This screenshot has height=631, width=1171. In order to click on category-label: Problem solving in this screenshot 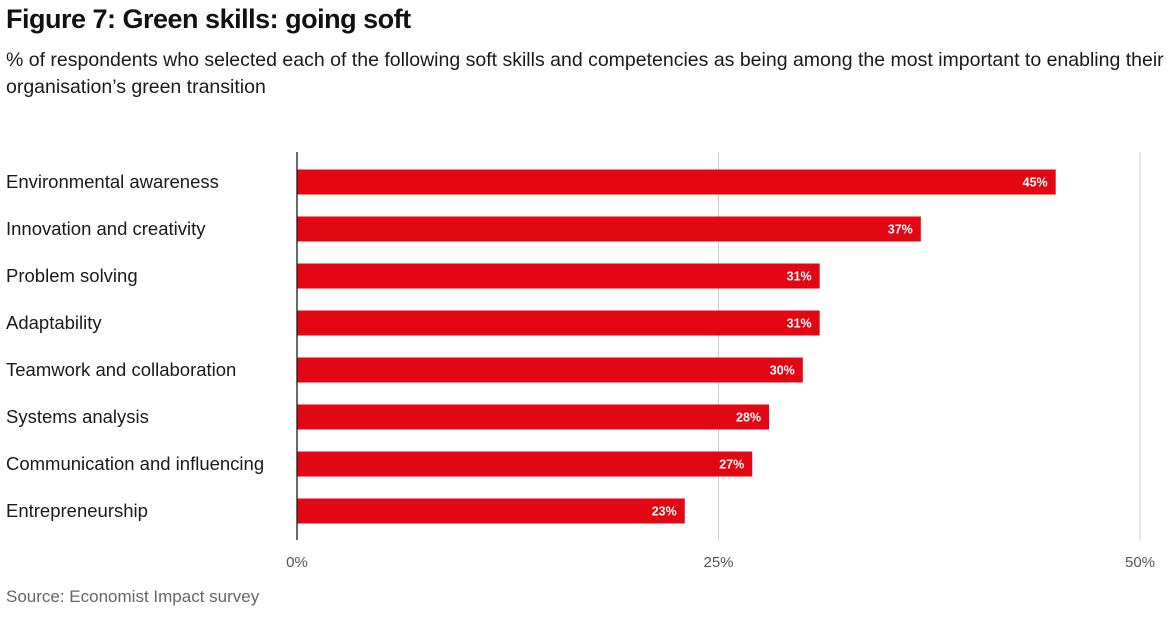, I will do `click(72, 275)`.